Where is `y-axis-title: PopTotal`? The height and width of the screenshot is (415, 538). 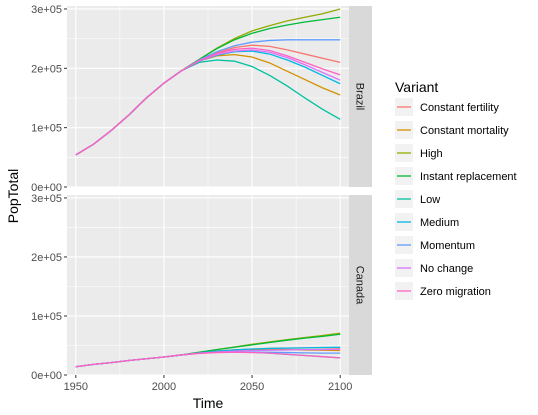 y-axis-title: PopTotal is located at coordinates (13, 196).